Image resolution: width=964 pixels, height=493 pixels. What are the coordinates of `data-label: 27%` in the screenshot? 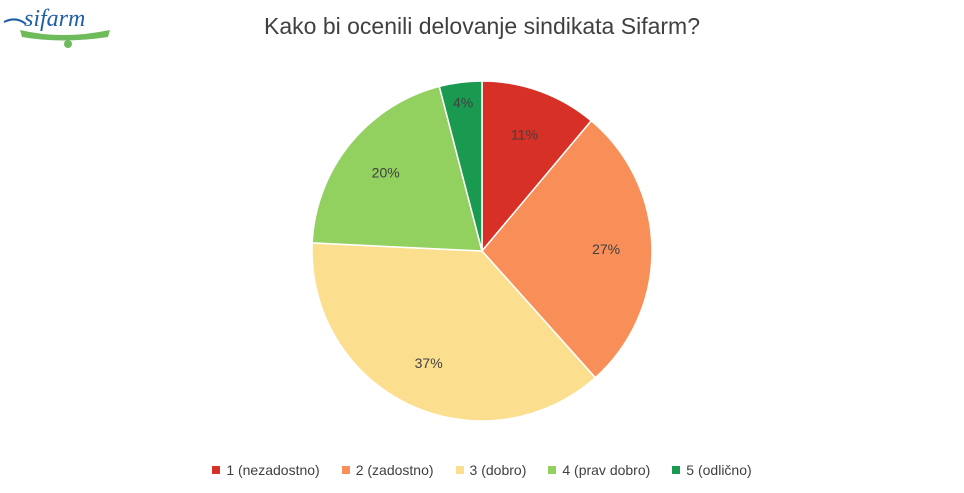 It's located at (606, 249).